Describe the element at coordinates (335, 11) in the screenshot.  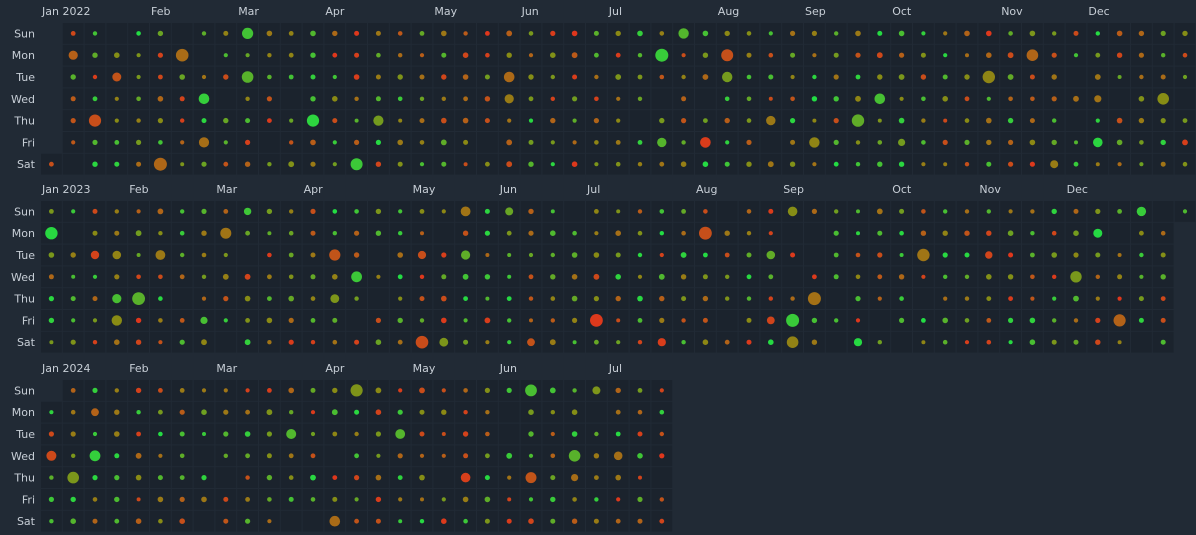
I see `month-label-2022-4: Apr` at that location.